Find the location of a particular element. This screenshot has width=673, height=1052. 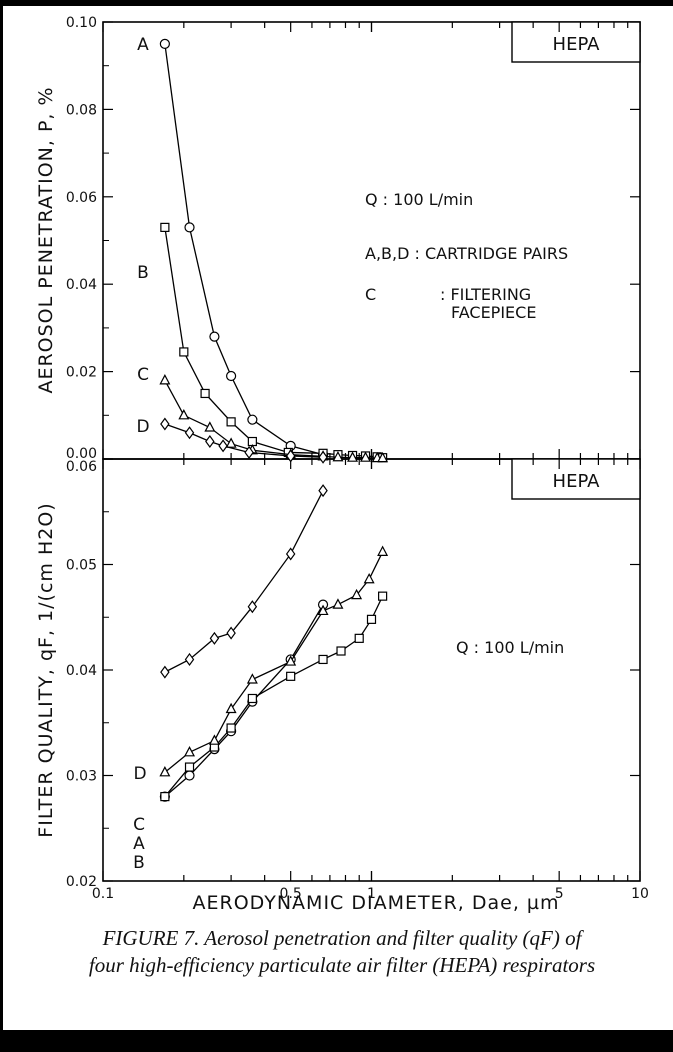

facepiece-annotation: FACEPIECE is located at coordinates (493, 312).